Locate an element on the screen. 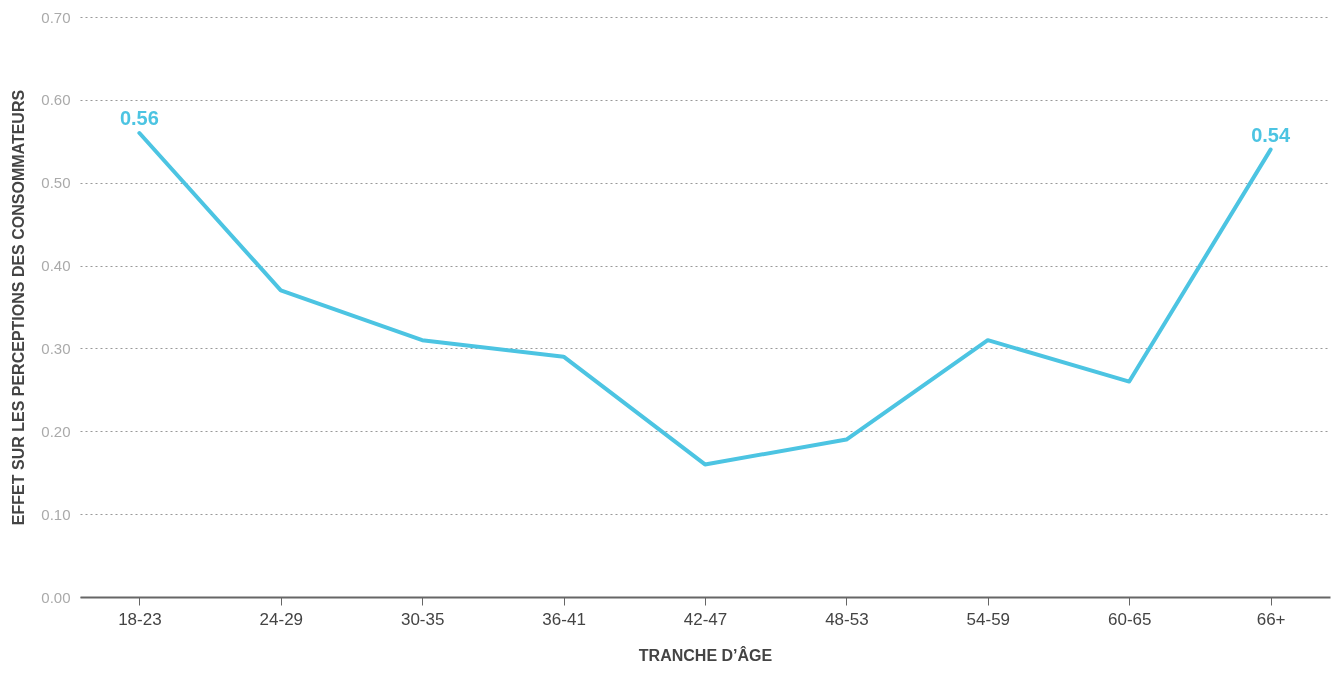 The image size is (1332, 673). x-tick-label: 18-23 is located at coordinates (140, 619).